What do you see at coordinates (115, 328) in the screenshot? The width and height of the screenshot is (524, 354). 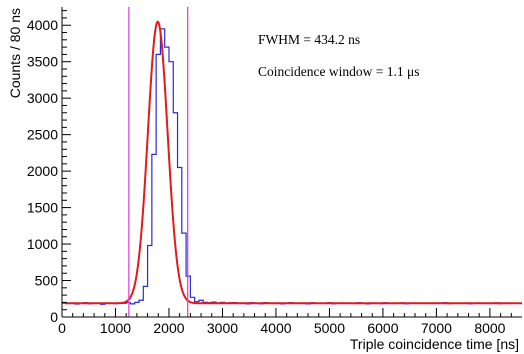 I see `x-tick-label: 1000` at bounding box center [115, 328].